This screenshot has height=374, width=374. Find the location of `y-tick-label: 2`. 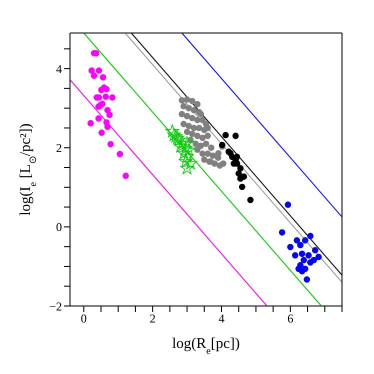

y-tick-label: 2 is located at coordinates (59, 148).